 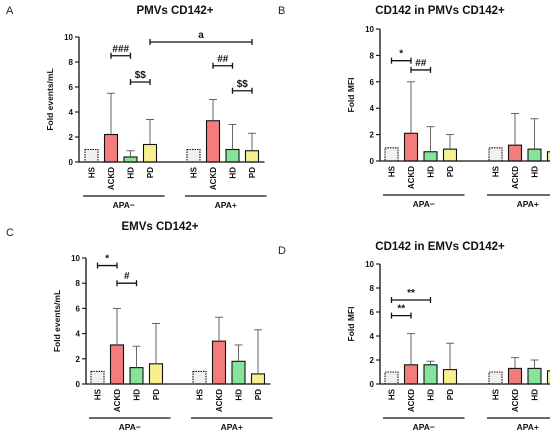 I want to click on panel-letter: C, so click(x=10, y=233).